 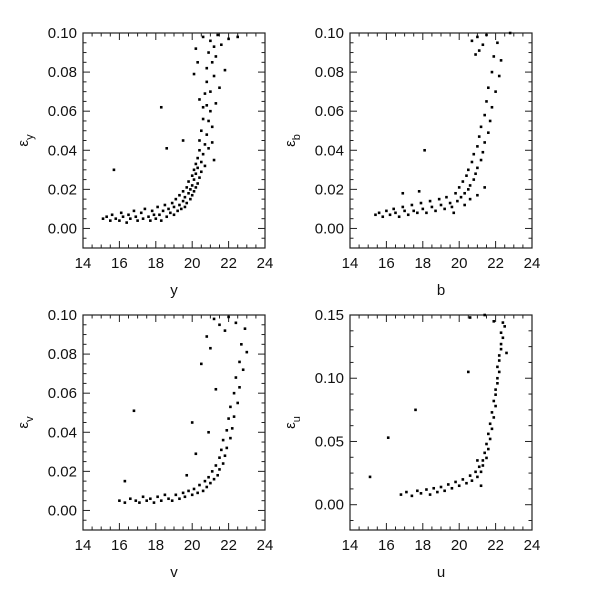 What do you see at coordinates (174, 290) in the screenshot?
I see `x-axis-label: y` at bounding box center [174, 290].